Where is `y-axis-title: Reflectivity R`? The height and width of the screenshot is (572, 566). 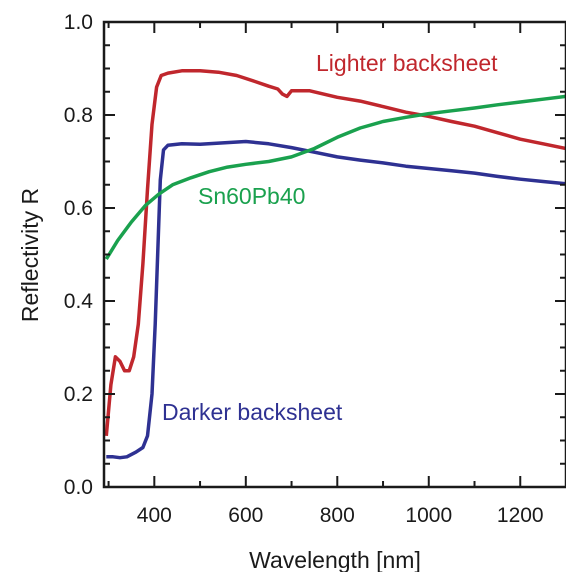 y-axis-title: Reflectivity R is located at coordinates (30, 255).